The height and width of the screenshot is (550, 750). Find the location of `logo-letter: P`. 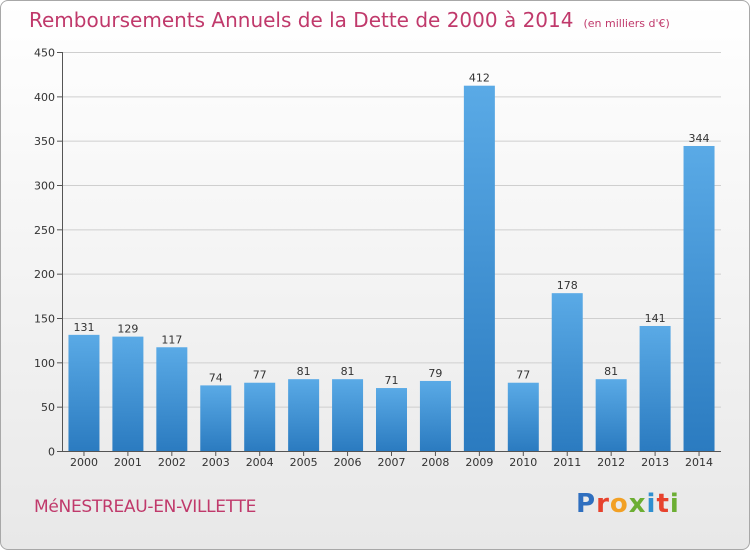

logo-letter: P is located at coordinates (586, 504).